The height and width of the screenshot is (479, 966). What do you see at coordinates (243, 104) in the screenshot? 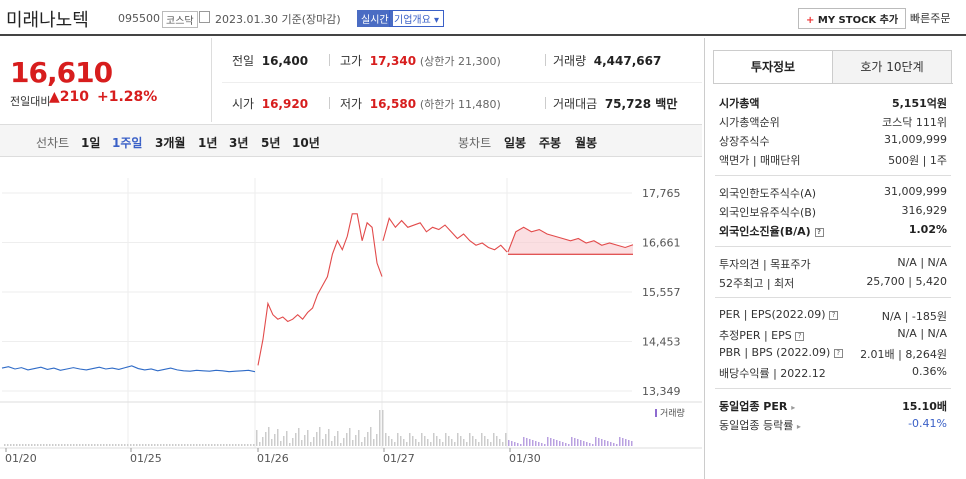
I see `open-label: 시가` at bounding box center [243, 104].